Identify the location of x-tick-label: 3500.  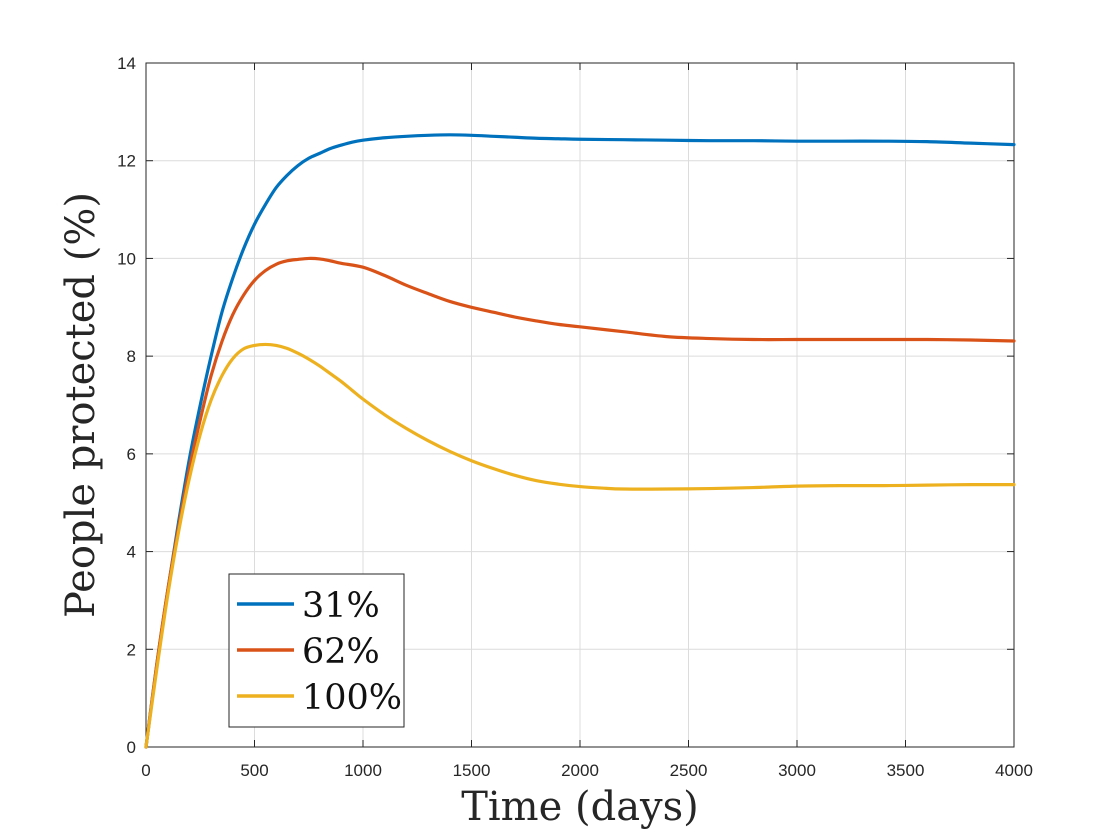
(906, 770).